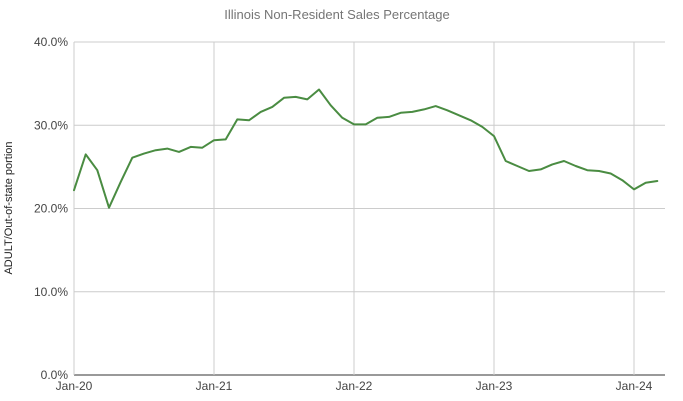 This screenshot has width=683, height=401. I want to click on y-tick-label: 10.0%, so click(51, 292).